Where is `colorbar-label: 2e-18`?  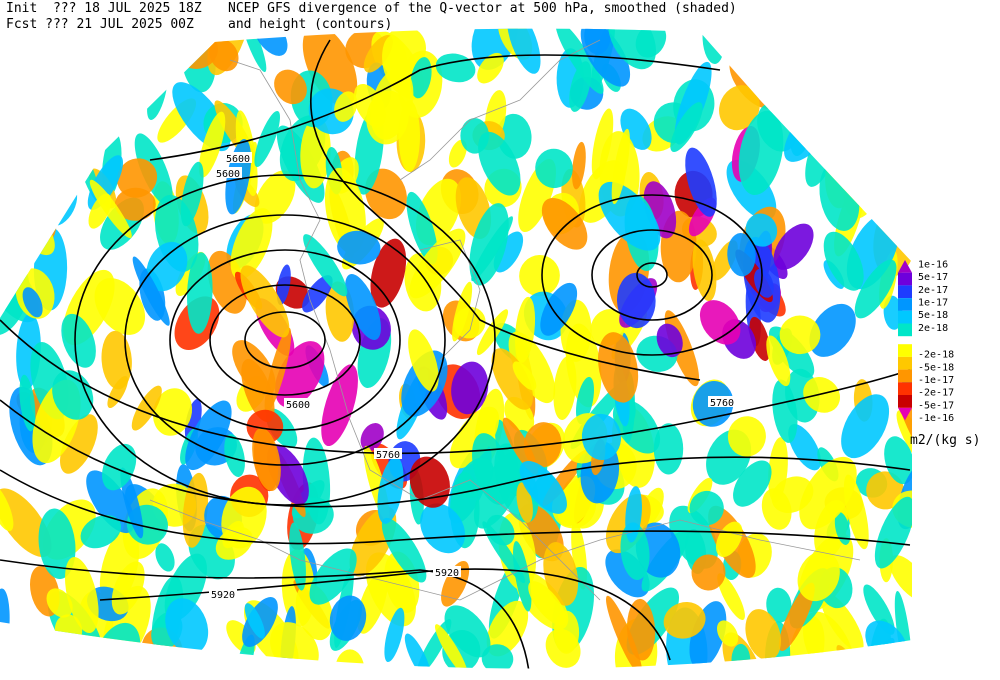
colorbar-label: 2e-18 is located at coordinates (933, 328).